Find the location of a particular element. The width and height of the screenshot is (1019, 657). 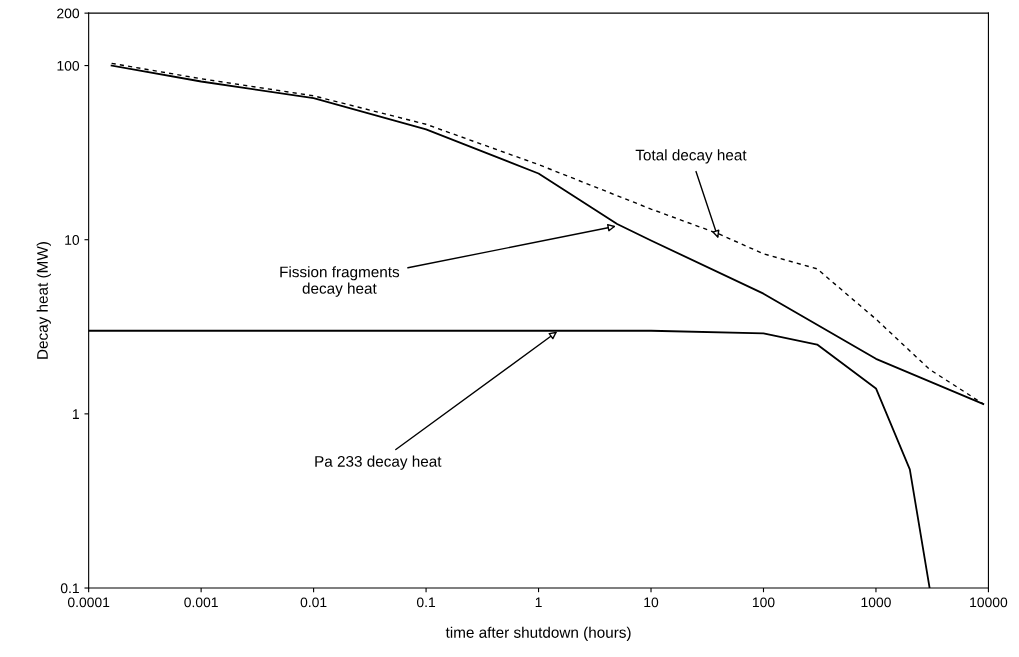

x-tick-label: 0.1 is located at coordinates (426, 602).